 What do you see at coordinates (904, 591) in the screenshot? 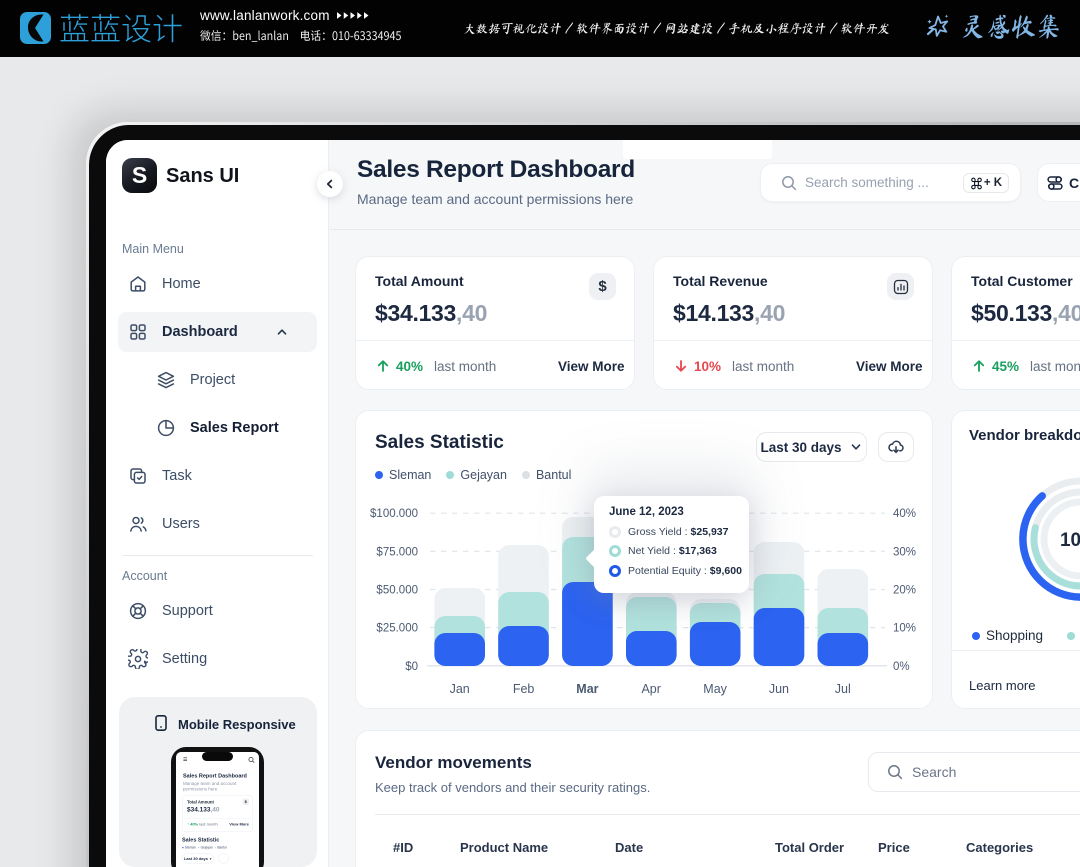
I see `svg-text: 20%` at bounding box center [904, 591].